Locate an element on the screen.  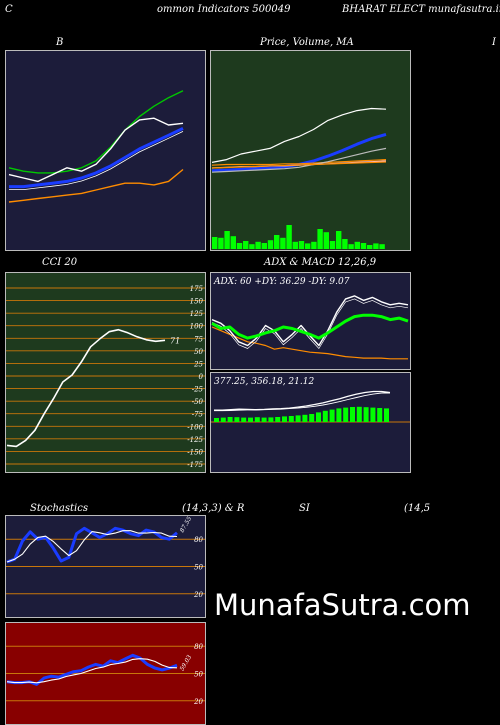
cci-tick-label: 0 is located at coordinates (201, 377).